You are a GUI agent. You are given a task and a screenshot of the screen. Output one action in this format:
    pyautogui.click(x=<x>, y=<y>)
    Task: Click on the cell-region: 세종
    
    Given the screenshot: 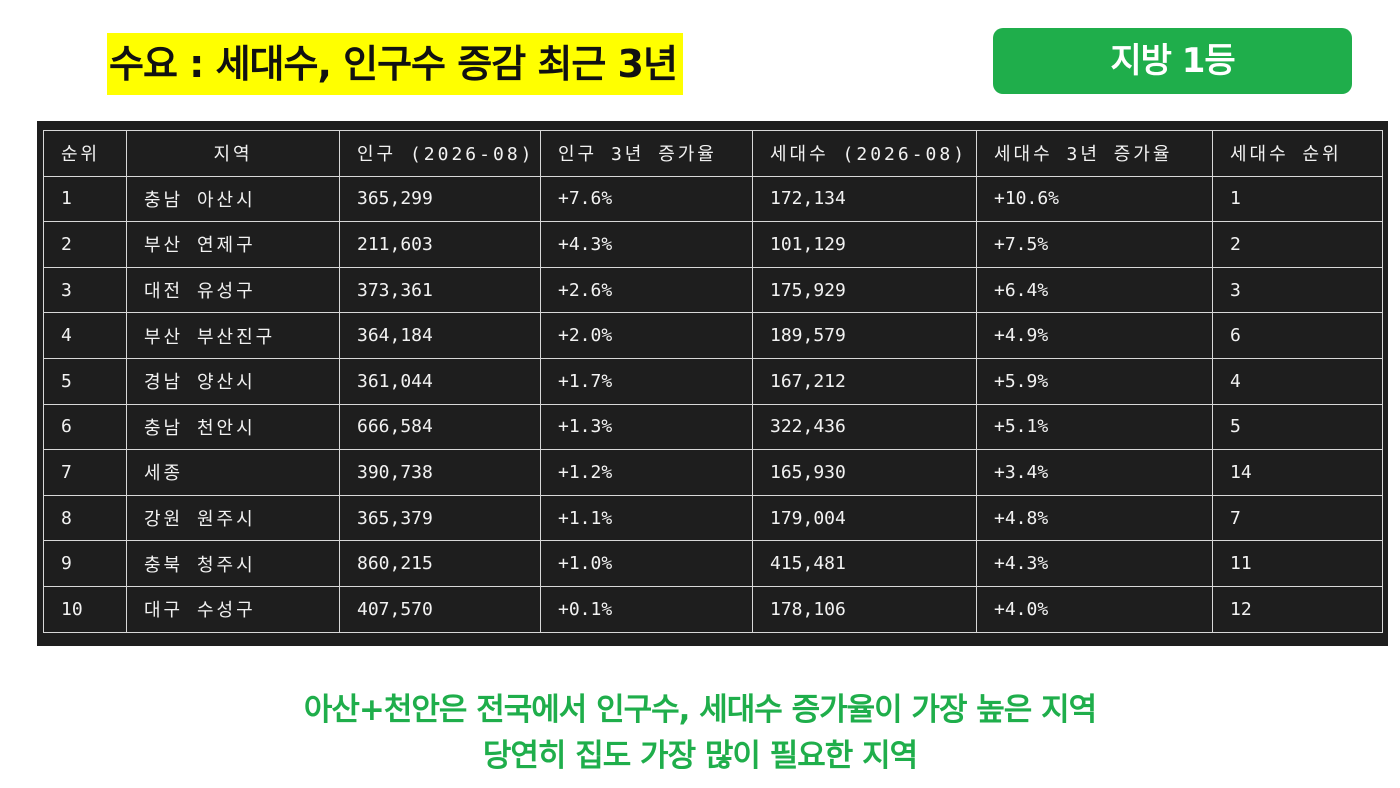 What is the action you would take?
    pyautogui.click(x=233, y=472)
    